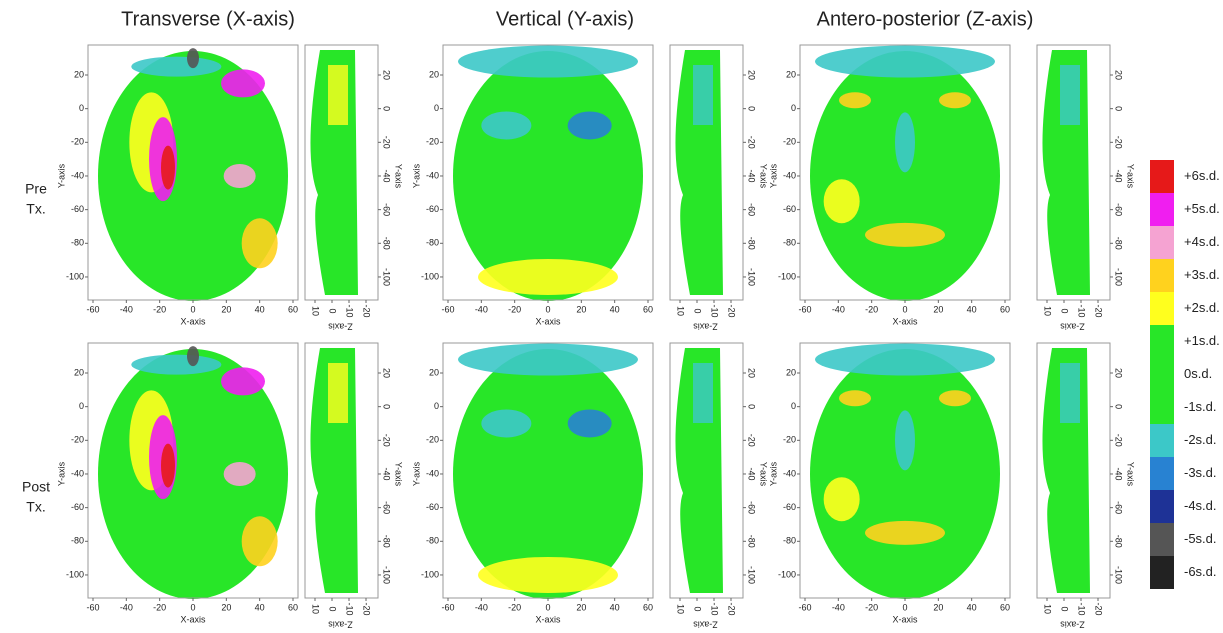 The image size is (1223, 633). Describe the element at coordinates (260, 607) in the screenshot. I see `x-tick-label: 40` at that location.